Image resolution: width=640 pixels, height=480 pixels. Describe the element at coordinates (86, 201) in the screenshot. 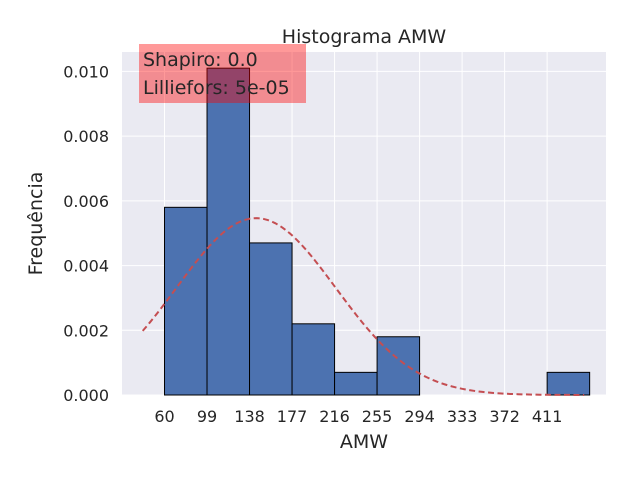

I see `y-tick-label: 0.006` at that location.